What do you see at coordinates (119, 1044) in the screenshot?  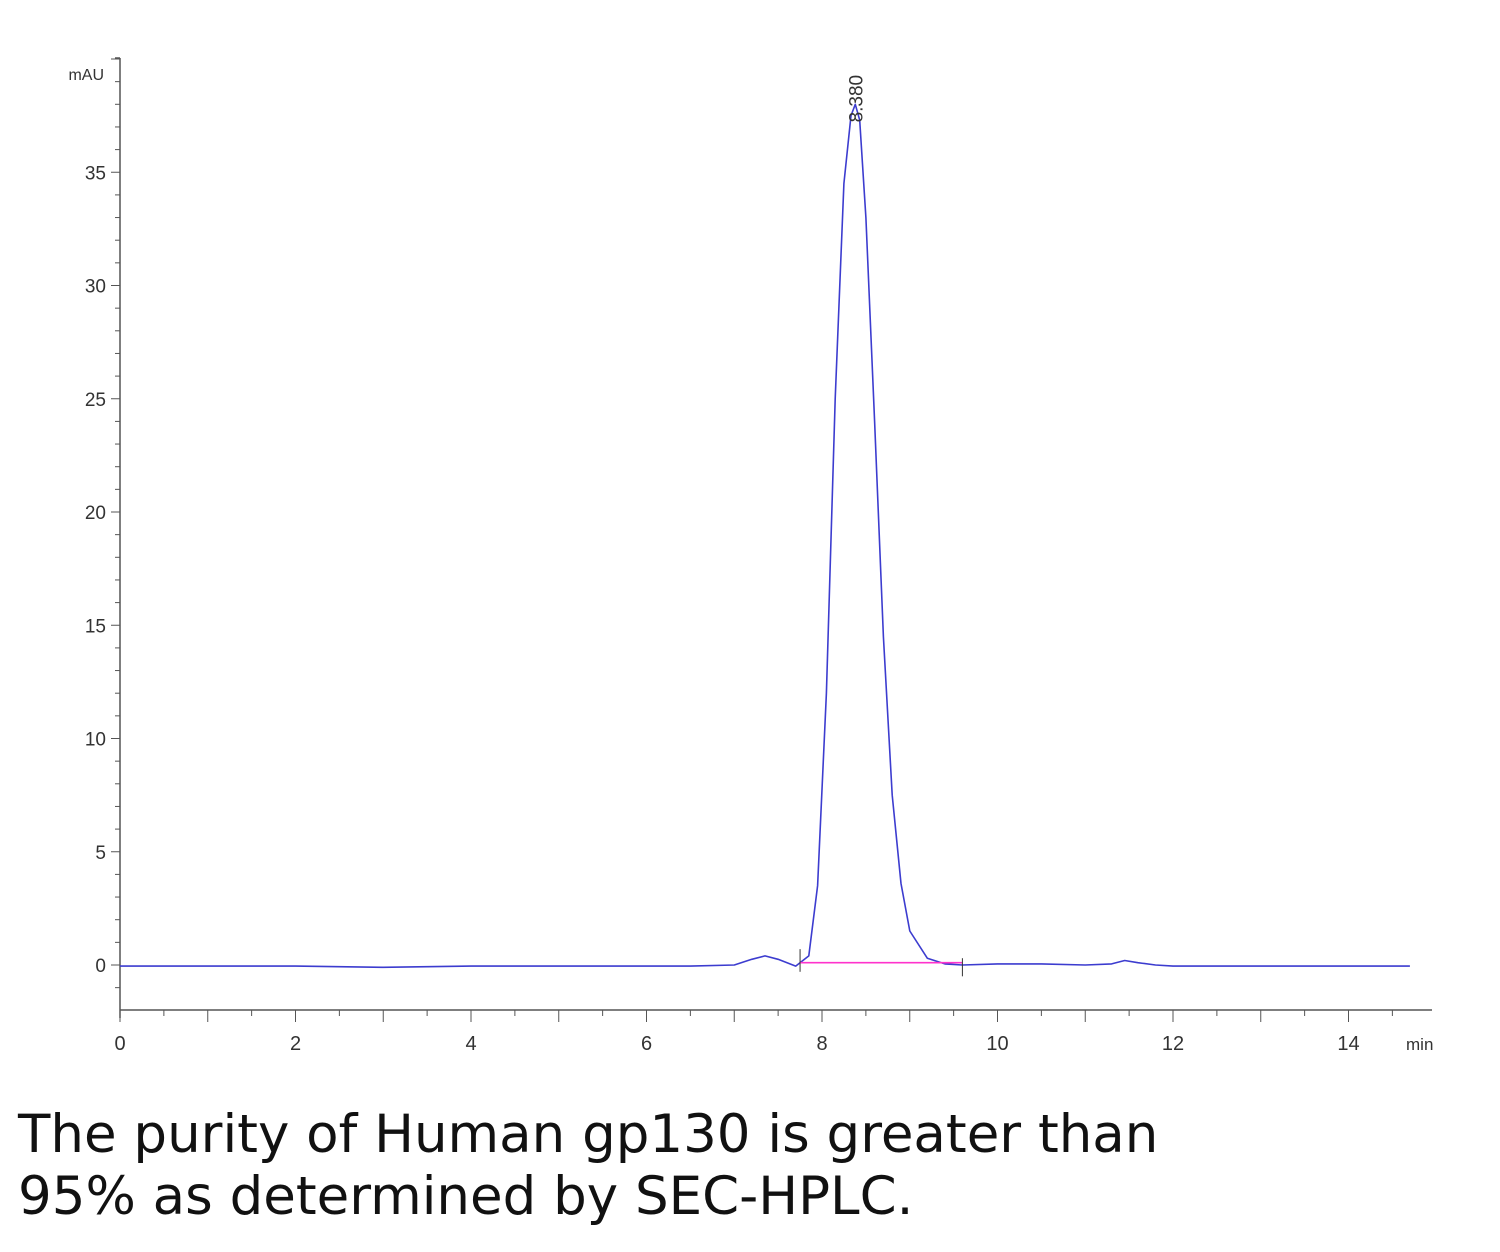 I see `x-tick-label: 0` at bounding box center [119, 1044].